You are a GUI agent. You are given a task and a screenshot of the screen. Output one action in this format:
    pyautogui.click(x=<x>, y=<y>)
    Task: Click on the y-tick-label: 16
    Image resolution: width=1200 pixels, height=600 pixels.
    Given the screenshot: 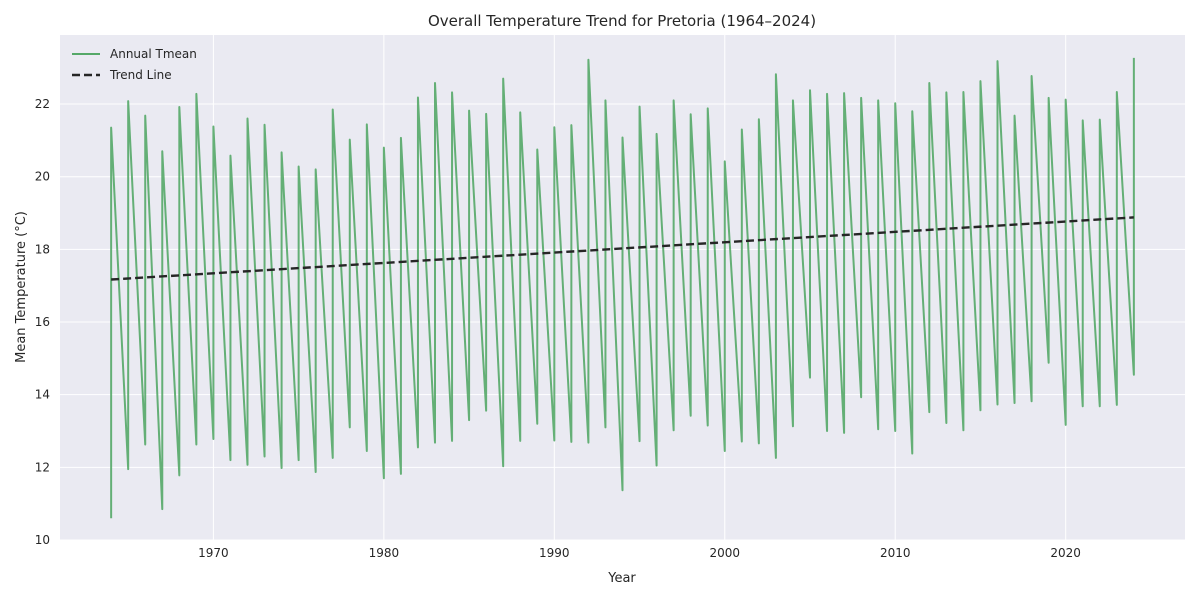 What is the action you would take?
    pyautogui.click(x=42, y=322)
    